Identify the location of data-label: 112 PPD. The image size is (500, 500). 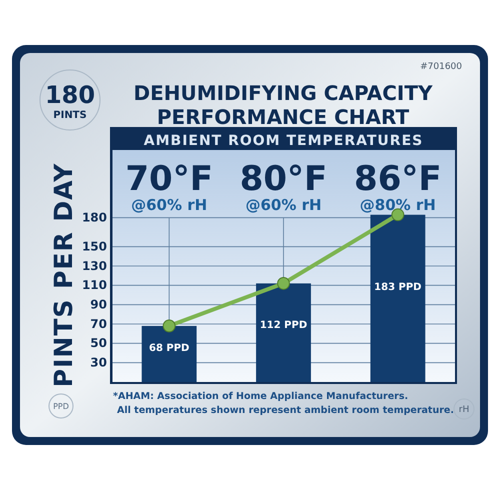
(284, 325).